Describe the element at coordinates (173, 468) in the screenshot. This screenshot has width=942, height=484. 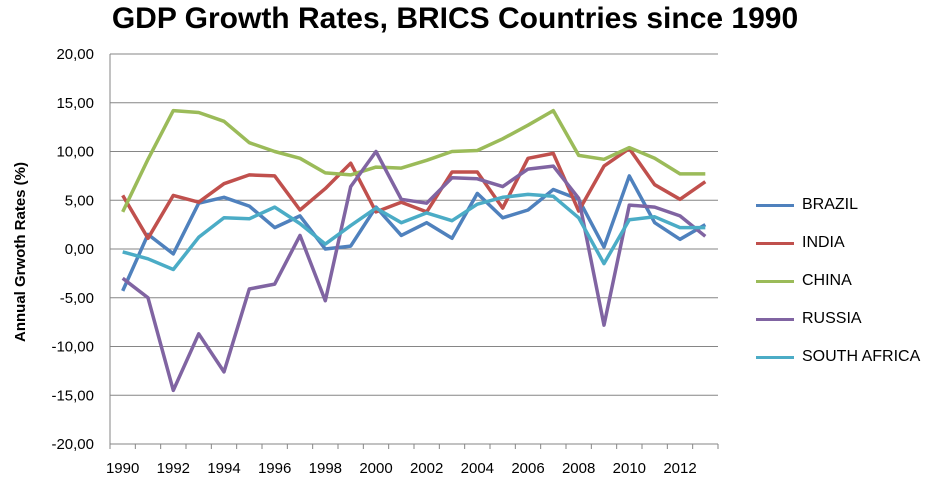
I see `x-tick-label: 1992` at that location.